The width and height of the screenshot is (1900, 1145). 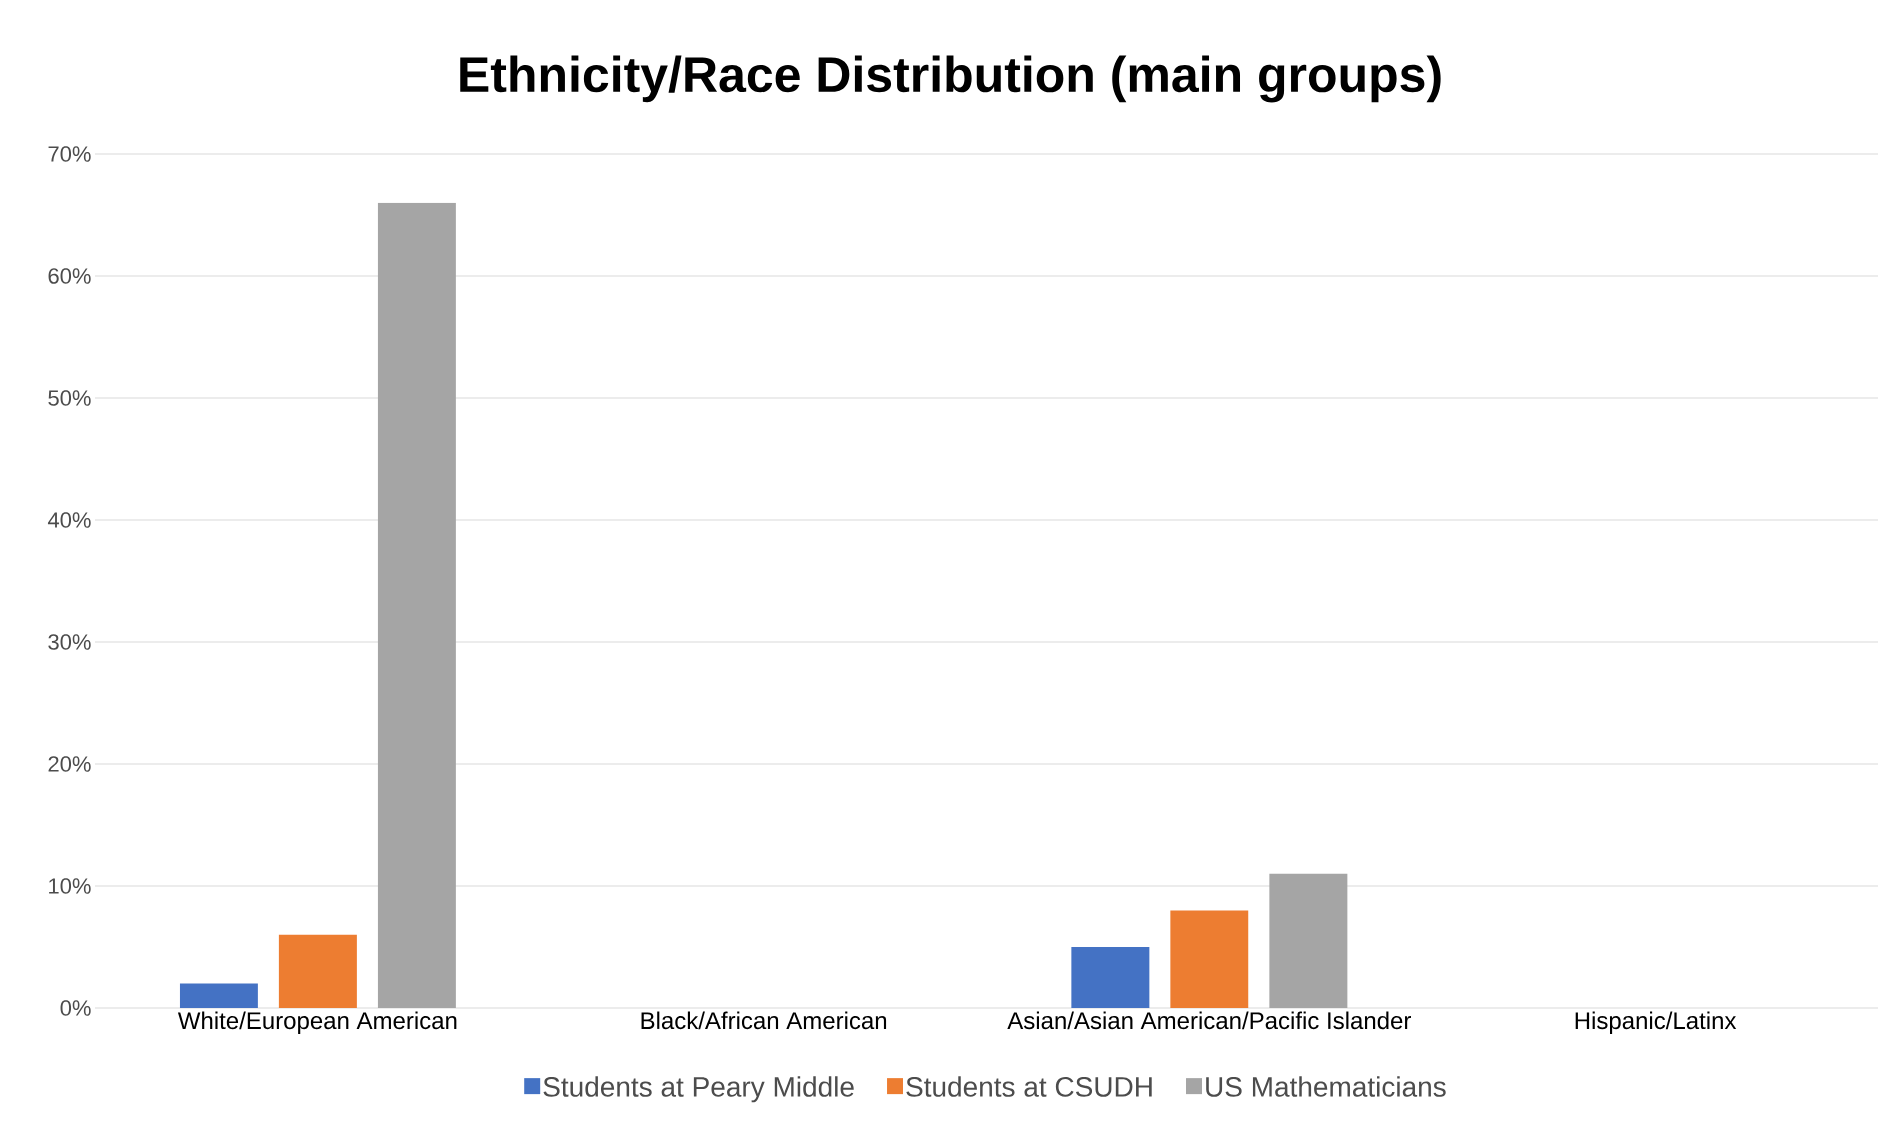 I want to click on y-tick-label: 50%, so click(x=69, y=398).